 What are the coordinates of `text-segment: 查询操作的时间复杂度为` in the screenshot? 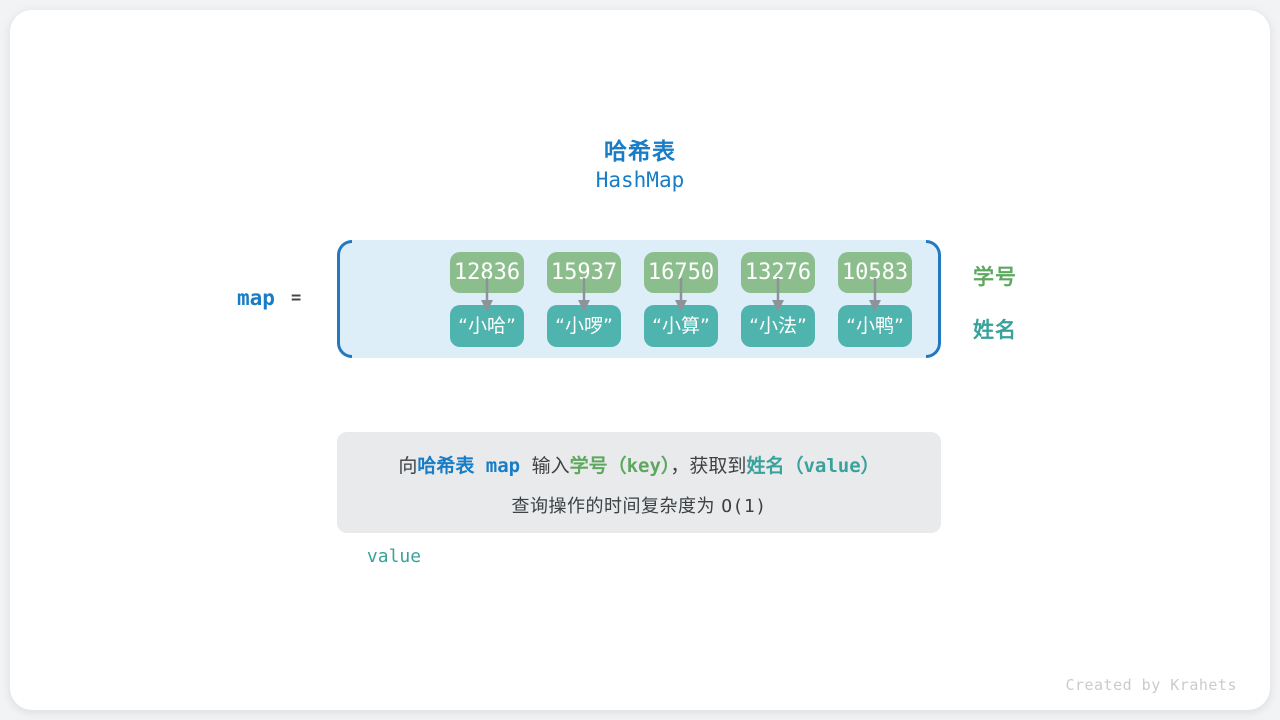 It's located at (616, 506).